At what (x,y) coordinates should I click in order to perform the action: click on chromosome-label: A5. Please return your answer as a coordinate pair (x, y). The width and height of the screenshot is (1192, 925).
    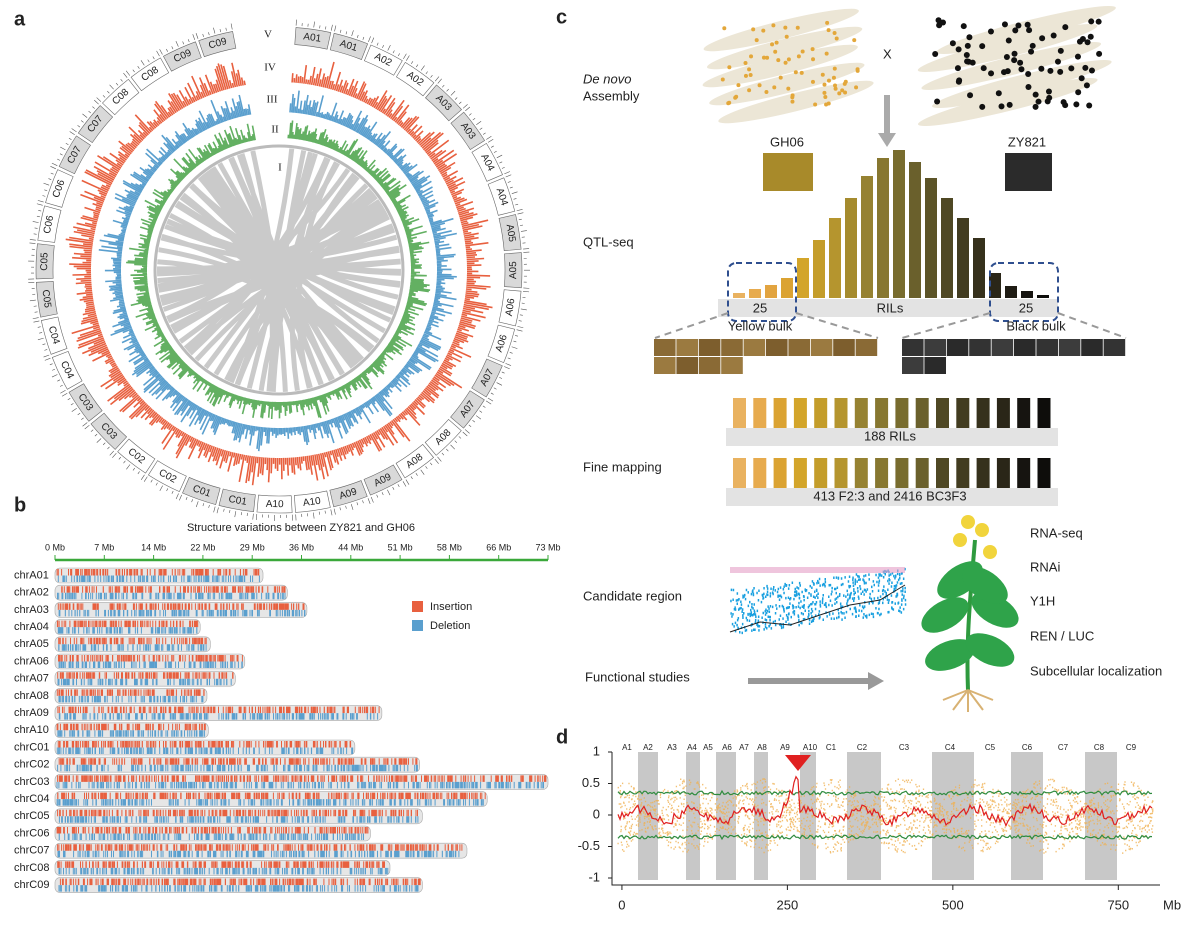
    Looking at the image, I should click on (708, 747).